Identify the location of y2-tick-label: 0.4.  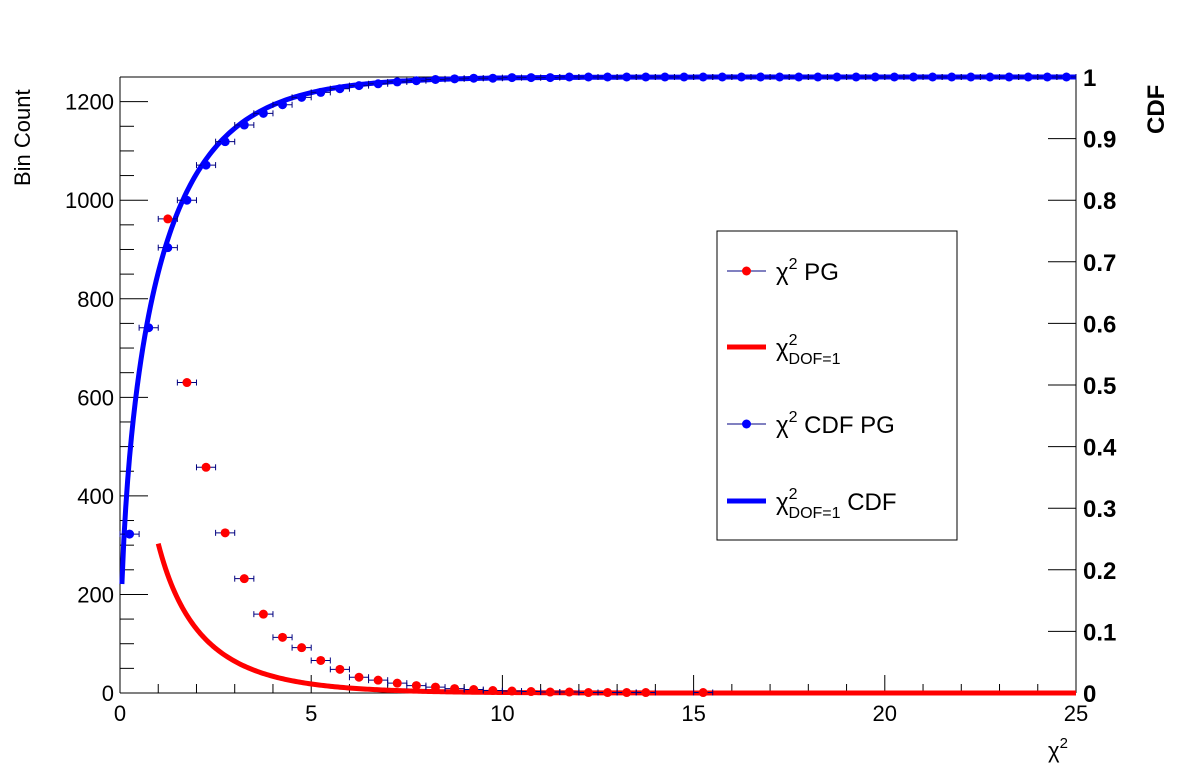
(1100, 448).